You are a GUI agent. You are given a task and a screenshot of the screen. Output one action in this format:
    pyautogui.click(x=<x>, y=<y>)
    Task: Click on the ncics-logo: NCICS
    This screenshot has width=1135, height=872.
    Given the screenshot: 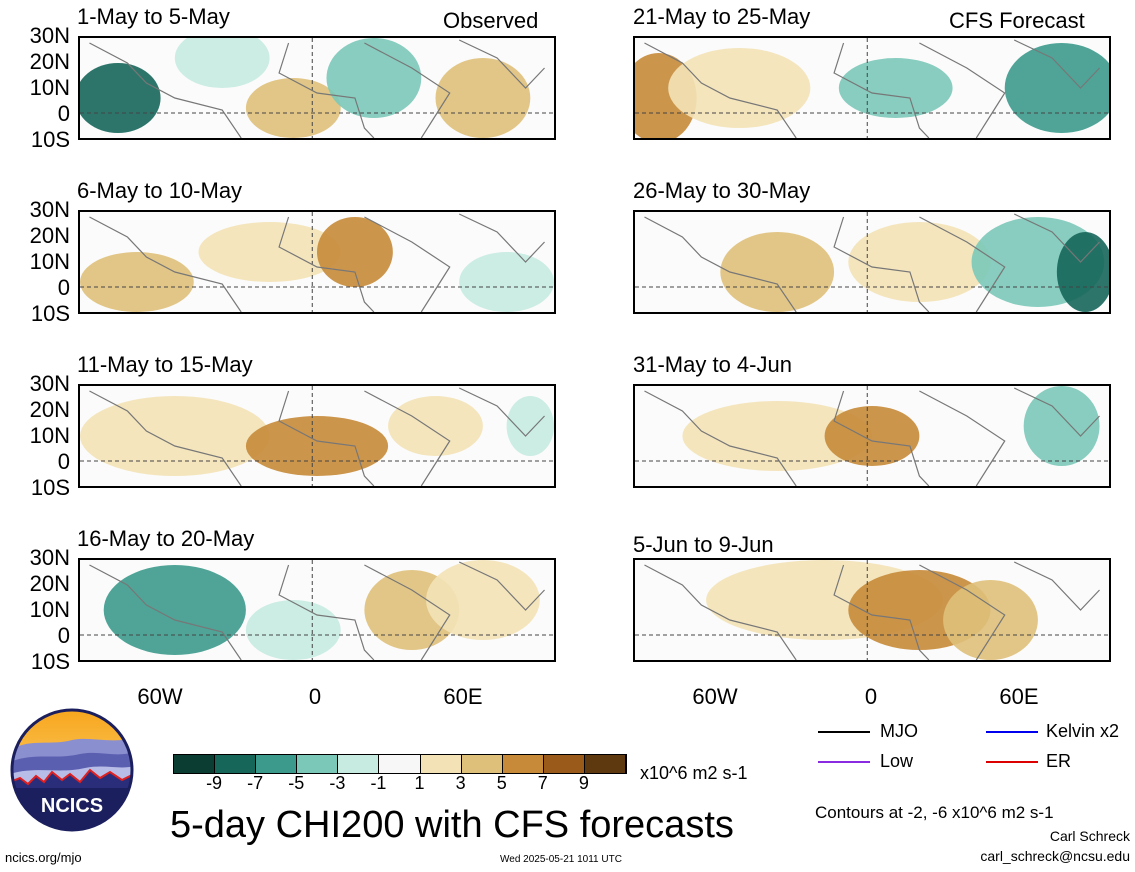 What is the action you would take?
    pyautogui.click(x=72, y=770)
    